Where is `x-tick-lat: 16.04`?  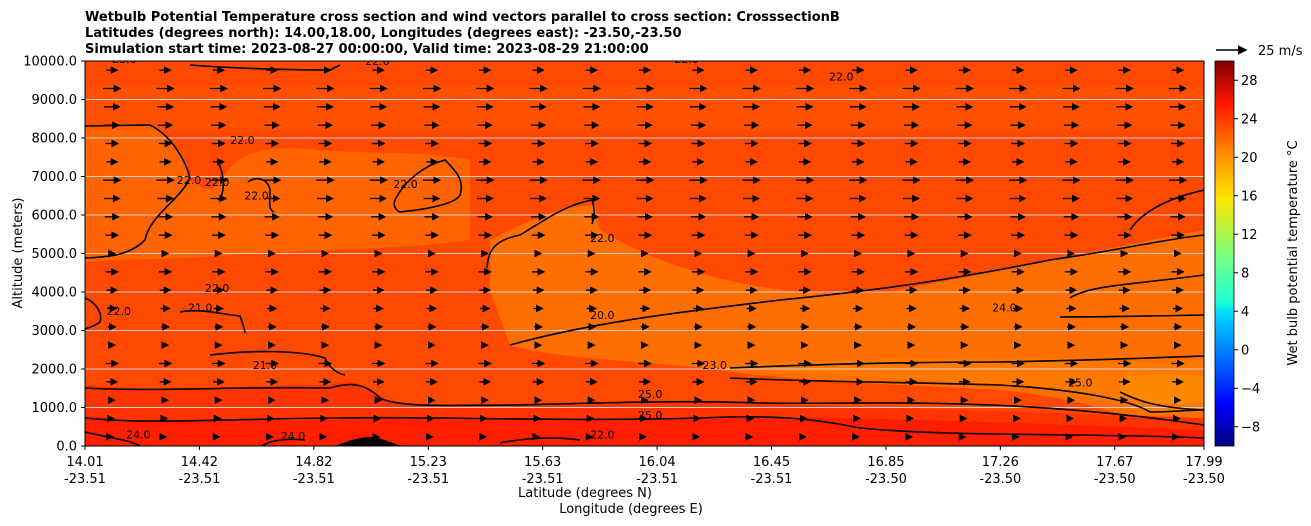 x-tick-lat: 16.04 is located at coordinates (656, 462).